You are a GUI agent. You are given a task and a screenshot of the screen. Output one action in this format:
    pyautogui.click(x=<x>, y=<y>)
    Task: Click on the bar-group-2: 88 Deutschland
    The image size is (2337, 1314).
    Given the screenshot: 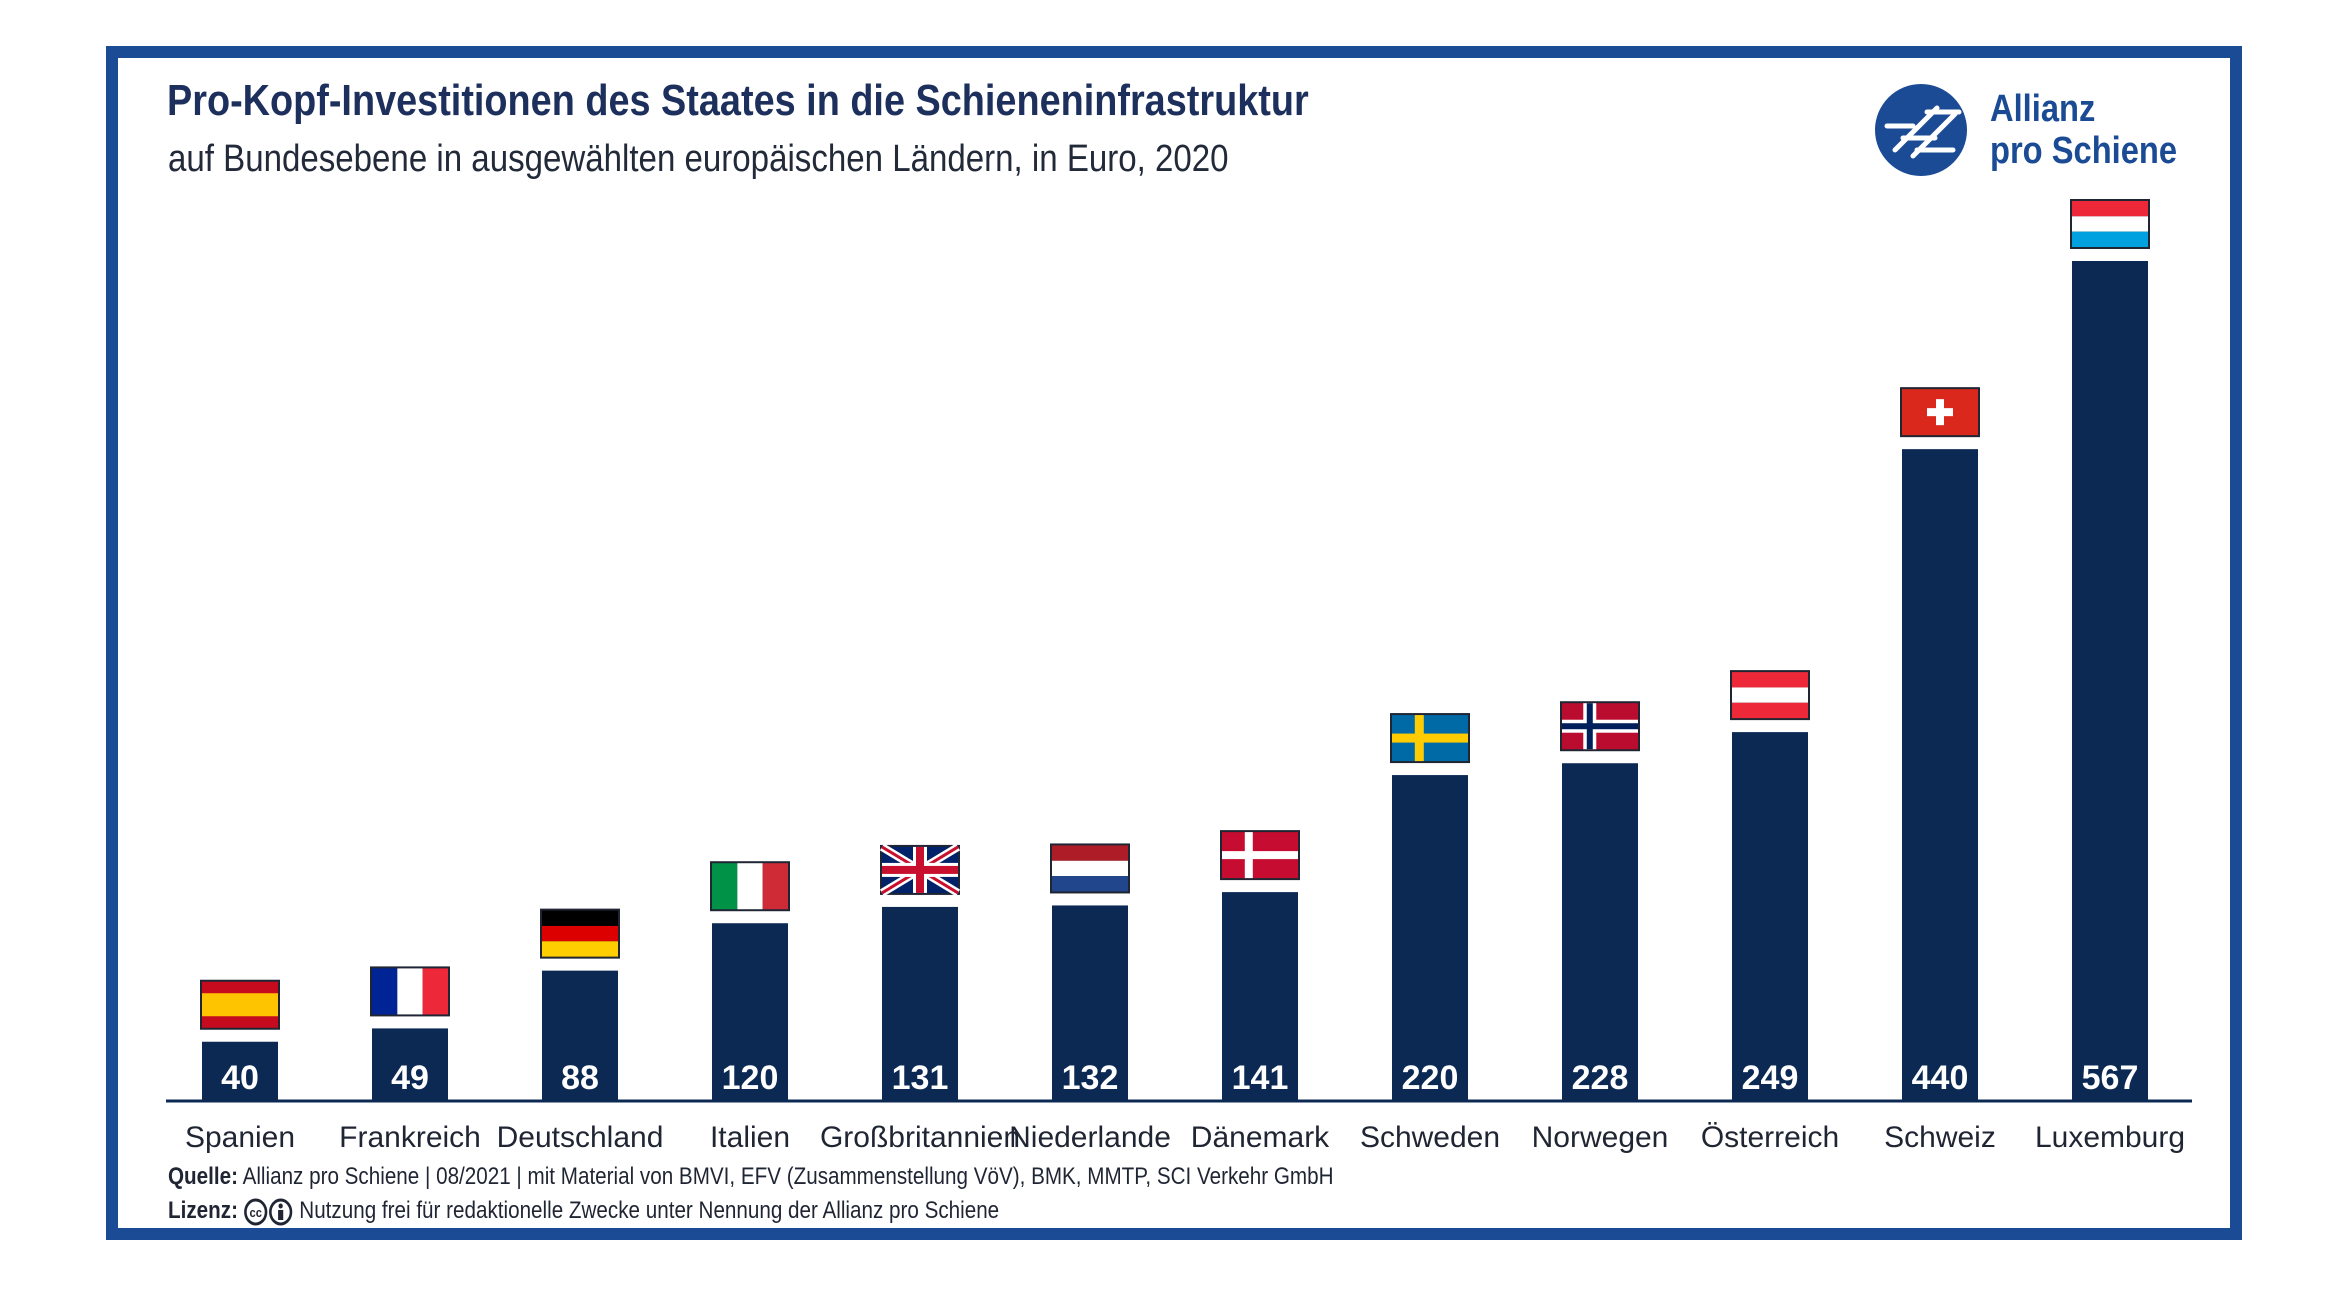 What is the action you would take?
    pyautogui.click(x=580, y=1031)
    